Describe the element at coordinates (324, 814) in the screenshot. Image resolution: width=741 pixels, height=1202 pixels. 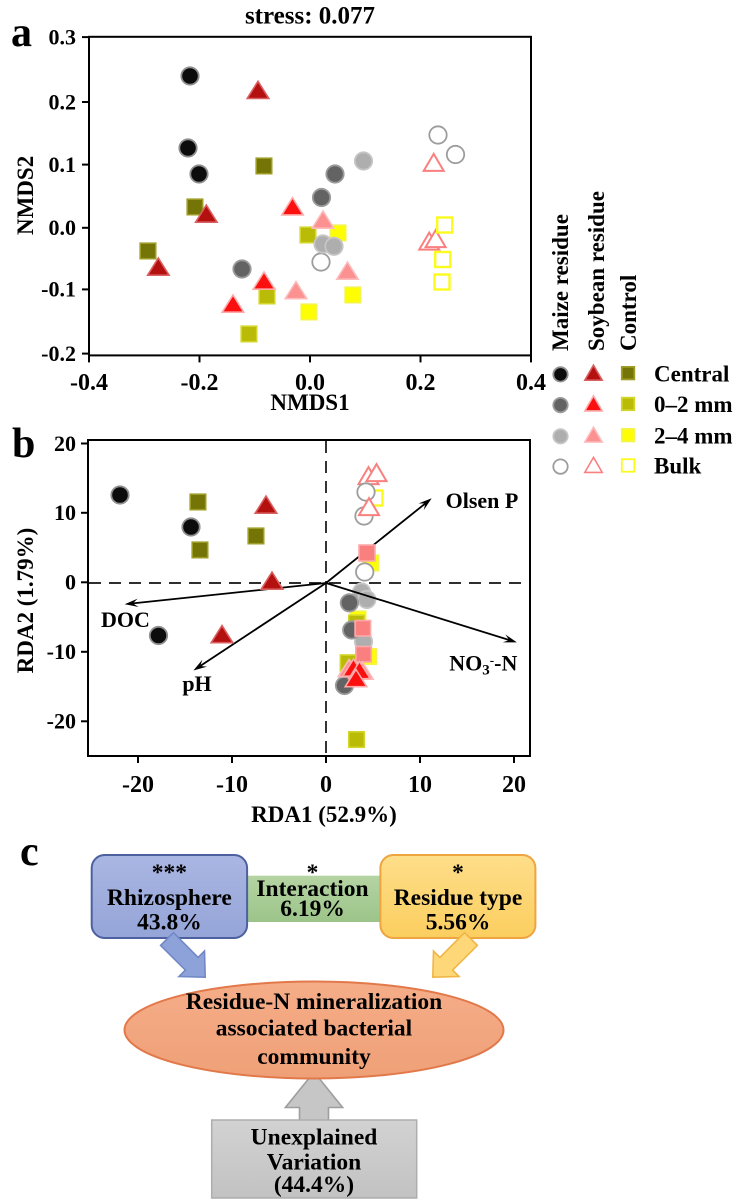
I see `svg-text: RDA1 (52.9%)` at that location.